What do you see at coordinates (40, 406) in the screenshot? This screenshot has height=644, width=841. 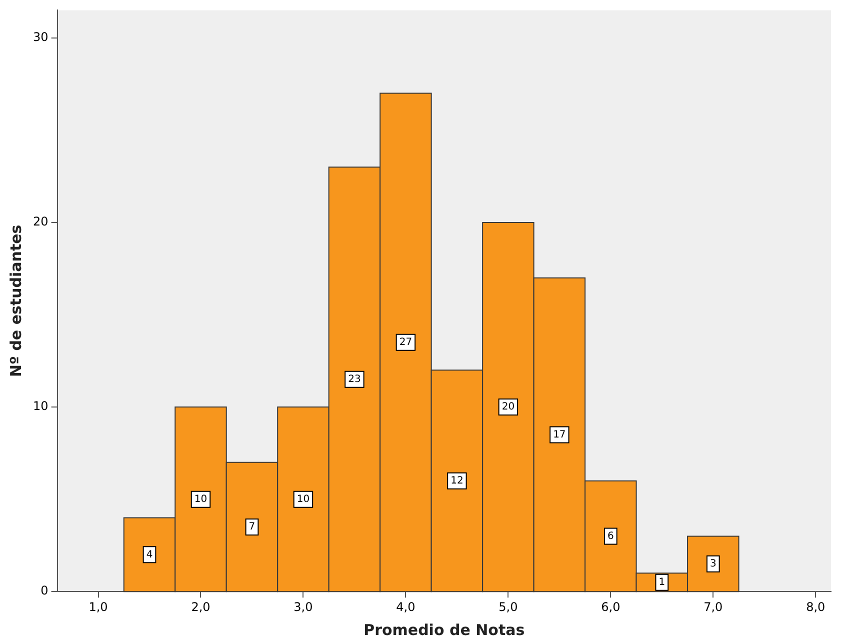 I see `y-tick-label: 10` at bounding box center [40, 406].